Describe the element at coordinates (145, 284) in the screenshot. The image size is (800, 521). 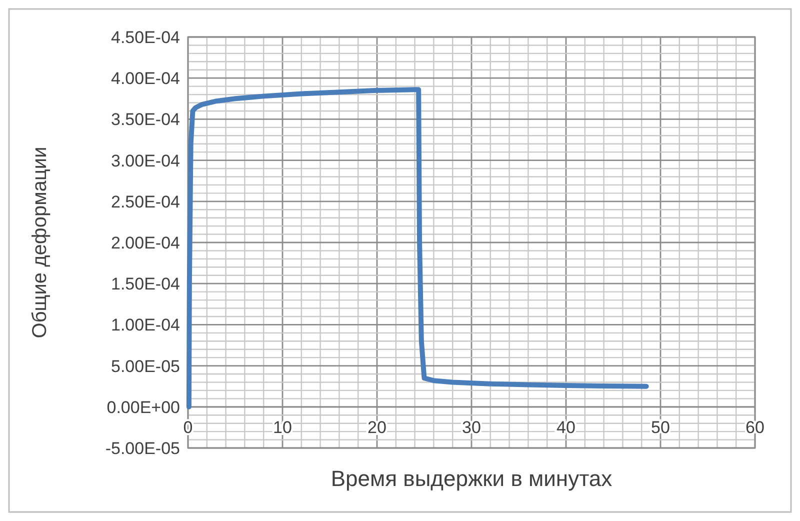
I see `y-tick-label: 1.50E-04` at that location.